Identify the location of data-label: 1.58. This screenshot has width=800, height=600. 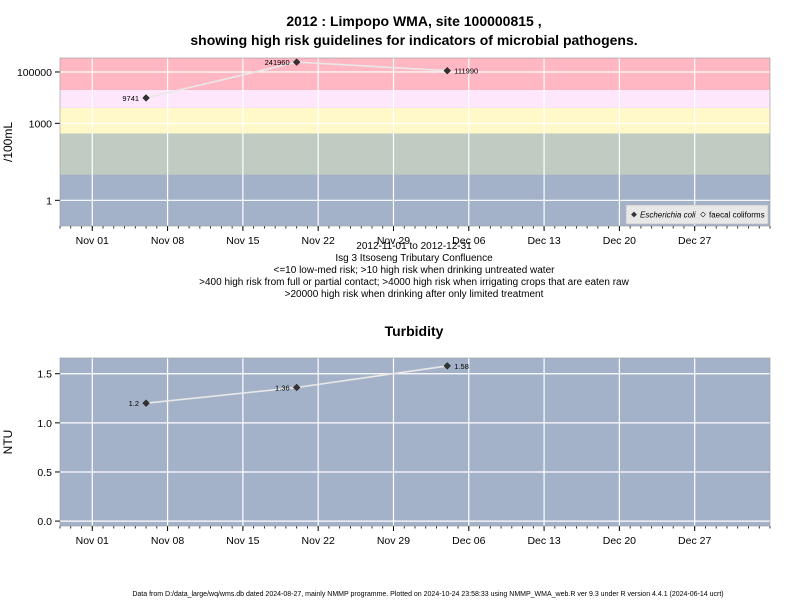
(461, 366).